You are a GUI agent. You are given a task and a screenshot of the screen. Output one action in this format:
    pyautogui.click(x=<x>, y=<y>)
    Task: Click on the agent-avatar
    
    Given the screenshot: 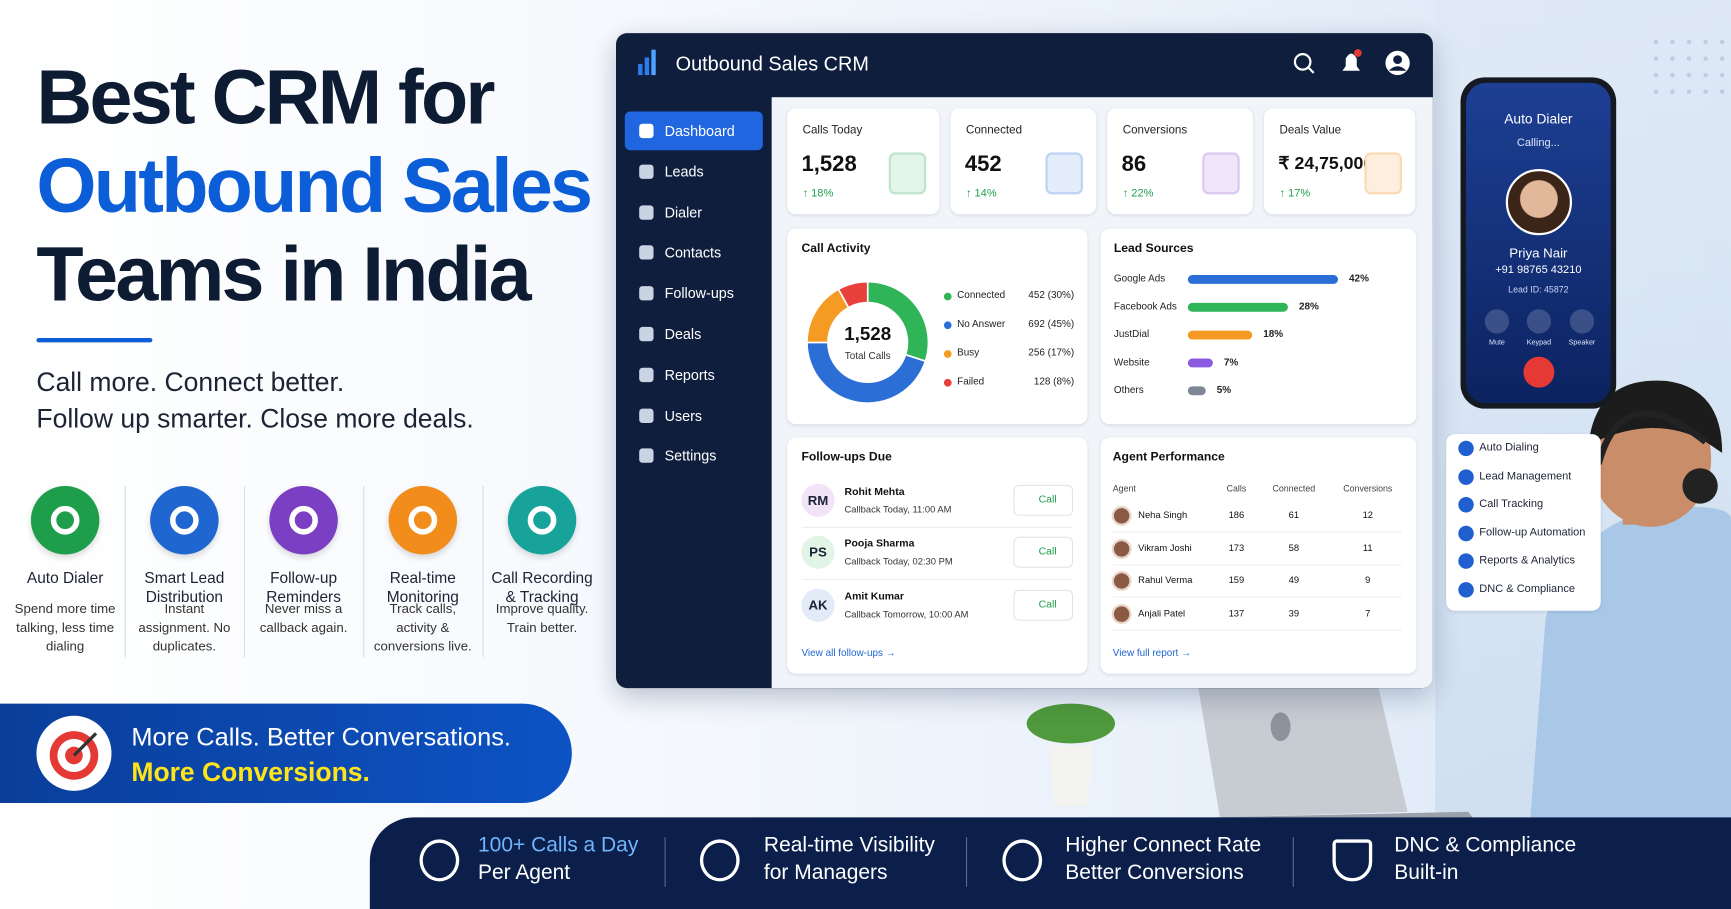 What is the action you would take?
    pyautogui.click(x=1121, y=548)
    